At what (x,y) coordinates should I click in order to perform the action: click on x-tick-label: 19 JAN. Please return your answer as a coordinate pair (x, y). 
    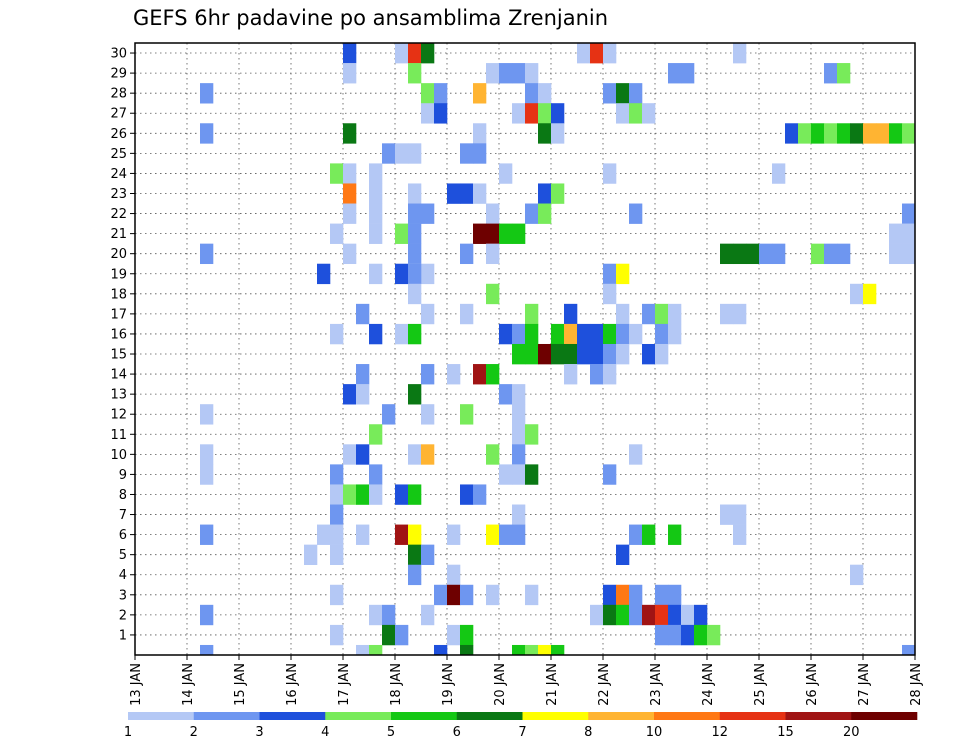
    Looking at the image, I should click on (448, 684).